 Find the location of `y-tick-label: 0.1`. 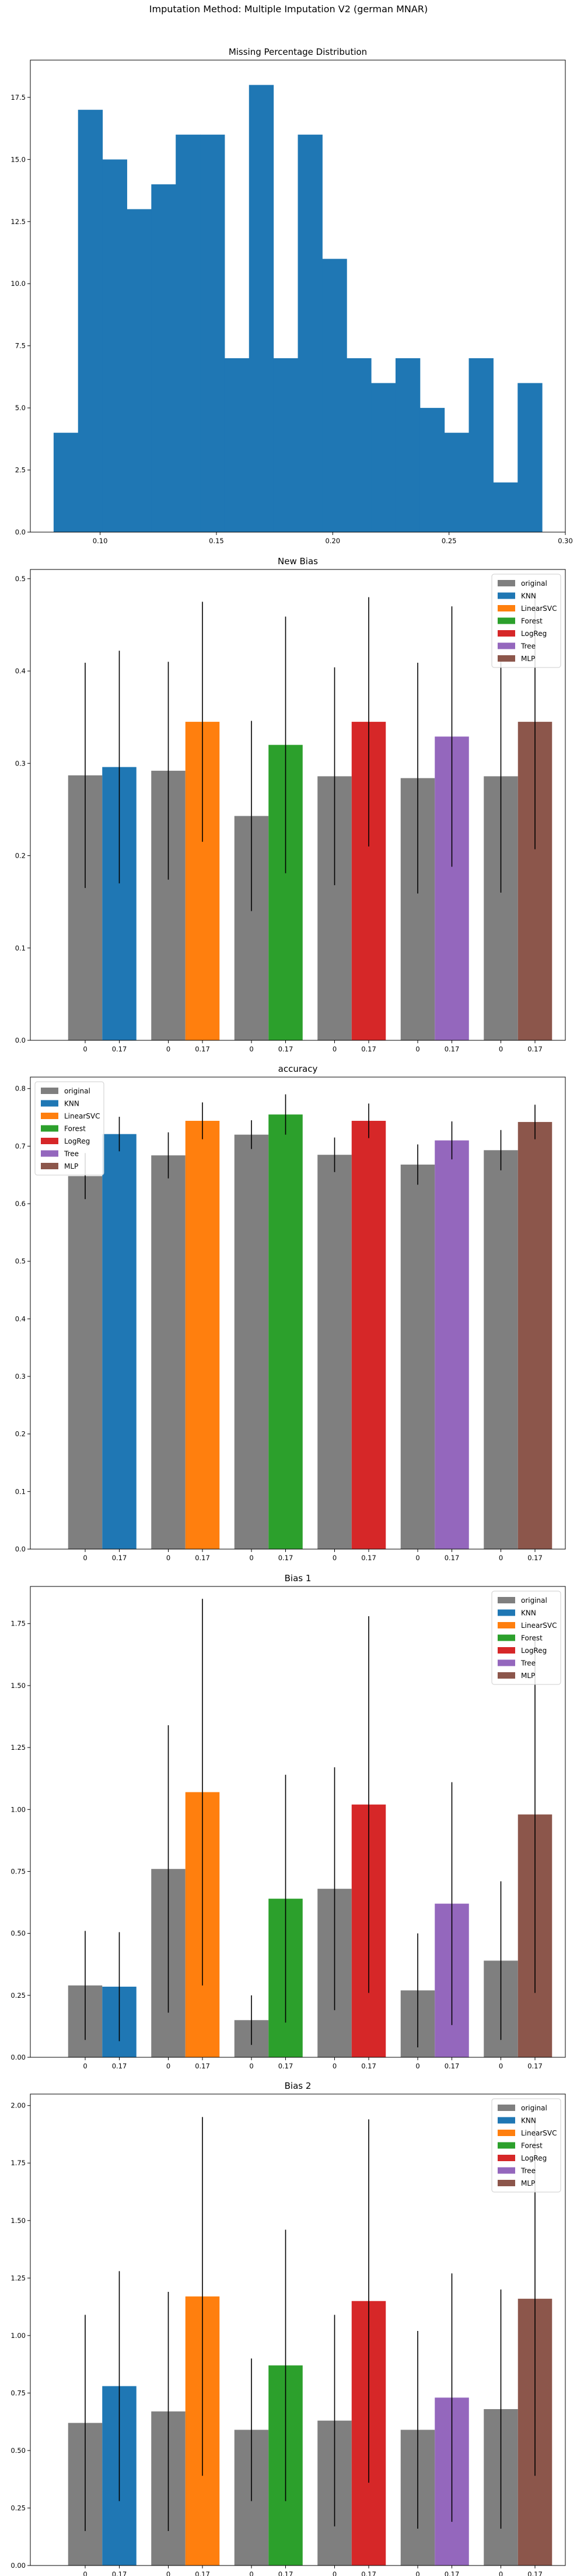

y-tick-label: 0.1 is located at coordinates (20, 1491).